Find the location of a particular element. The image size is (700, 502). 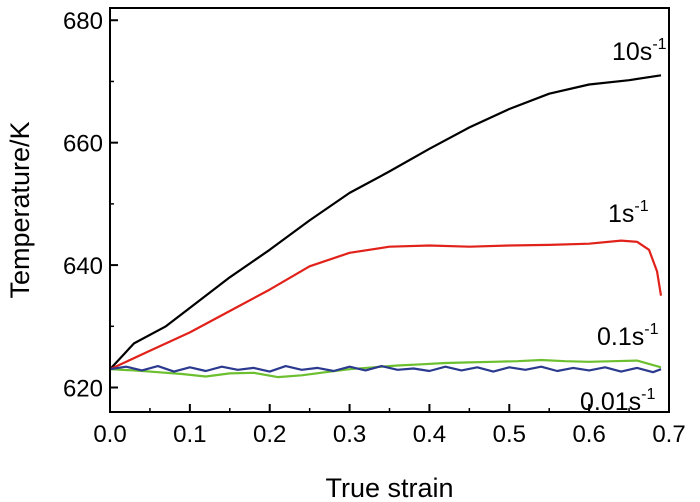

series-label-base: 1s is located at coordinates (621, 214).